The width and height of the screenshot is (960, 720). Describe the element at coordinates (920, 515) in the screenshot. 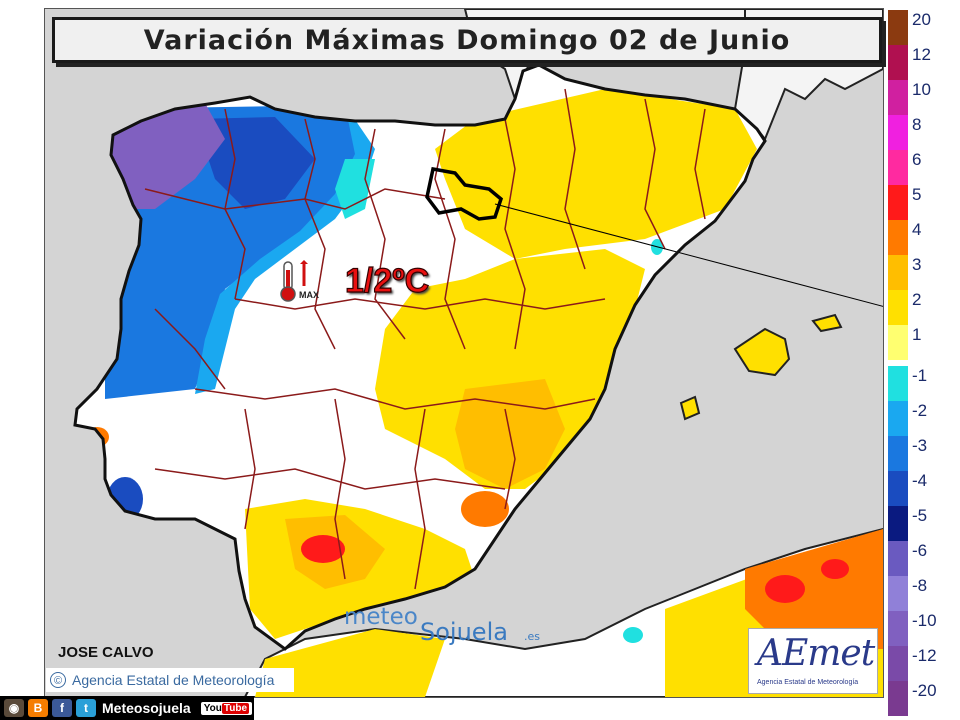

I see `legend-label-negative: -5` at that location.